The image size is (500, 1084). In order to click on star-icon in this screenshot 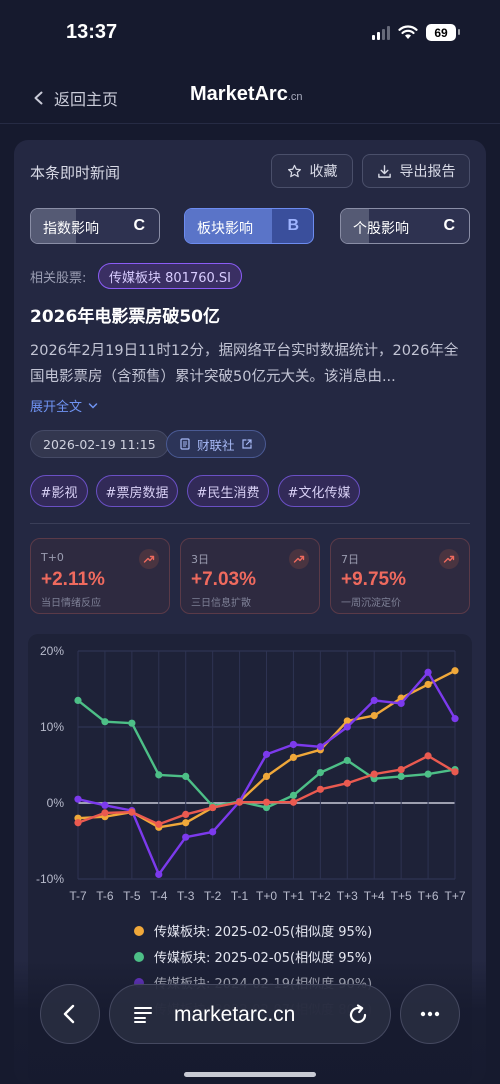, I will do `click(294, 170)`.